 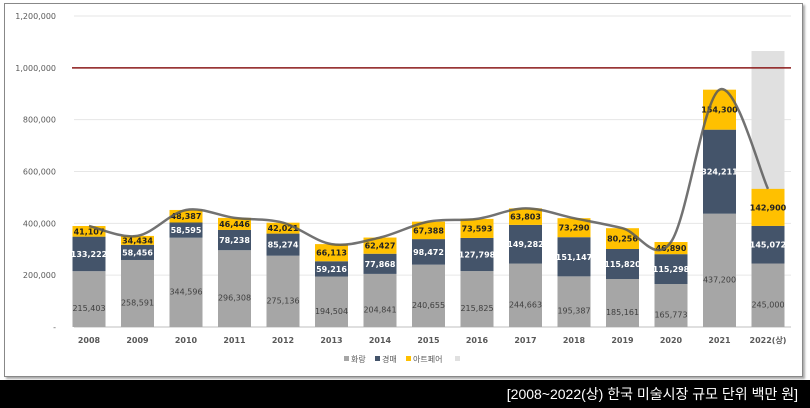 I want to click on data-label: 98,472, so click(x=428, y=252).